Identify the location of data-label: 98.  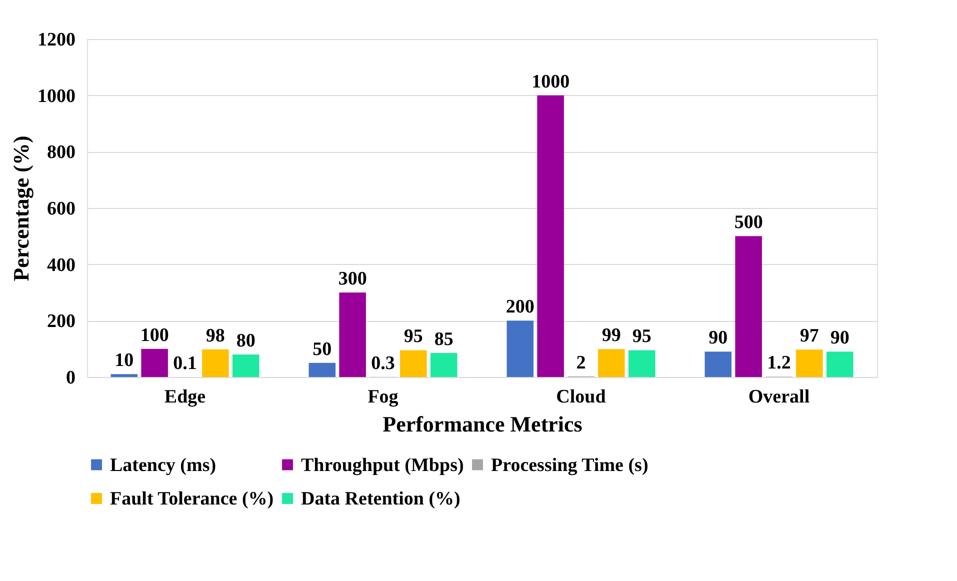
(215, 335).